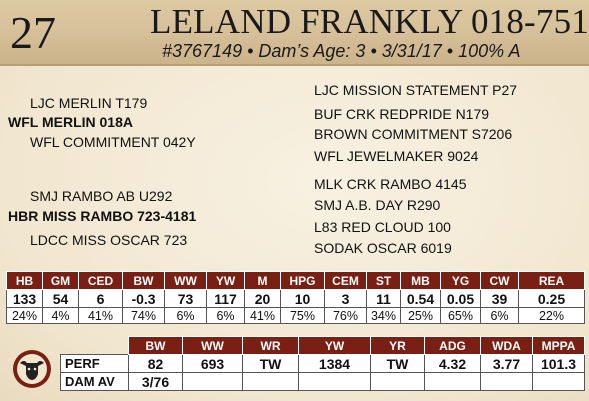 The image size is (589, 401). What do you see at coordinates (397, 345) in the screenshot?
I see `performance-header-cell: YR` at bounding box center [397, 345].